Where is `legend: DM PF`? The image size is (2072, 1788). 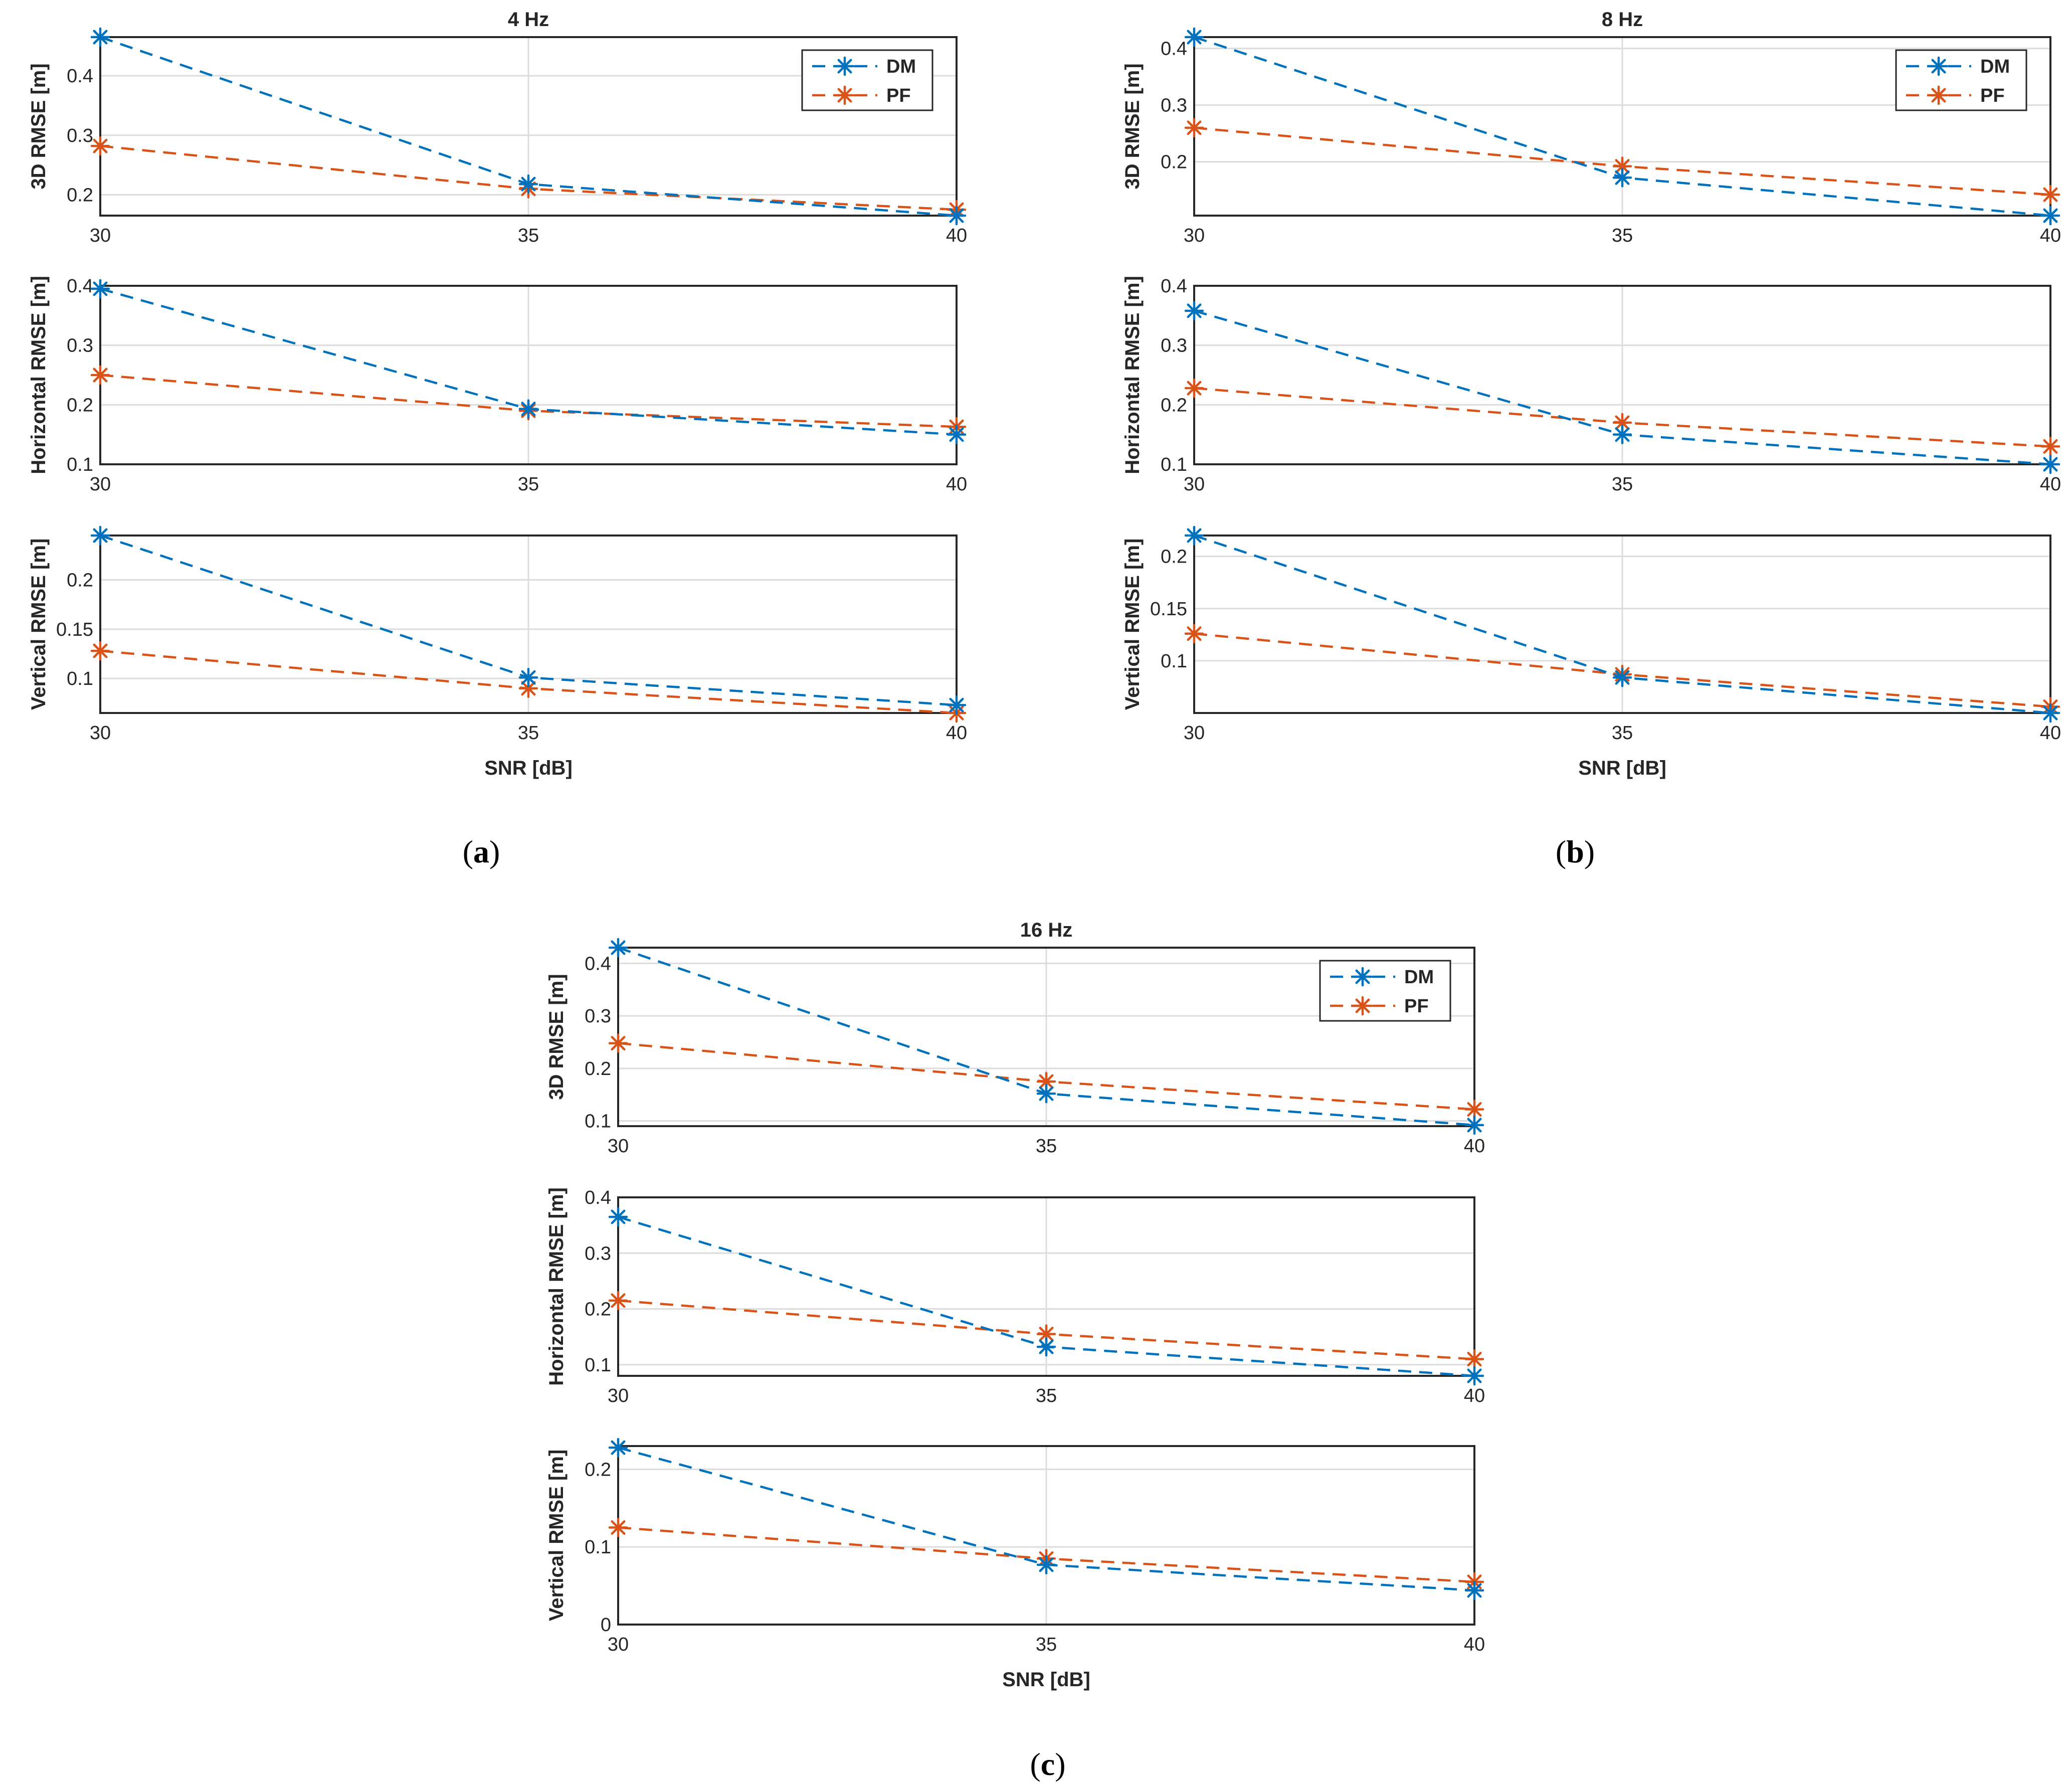 legend: DM PF is located at coordinates (1961, 80).